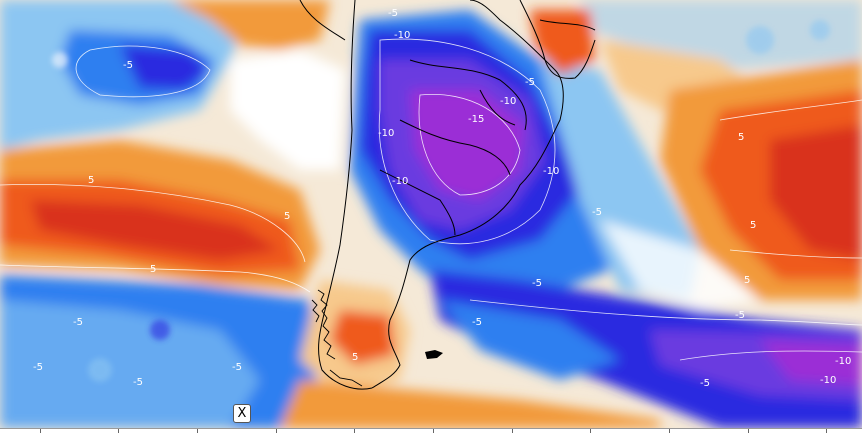  What do you see at coordinates (250, 25) in the screenshot?
I see `warm-region-top` at bounding box center [250, 25].